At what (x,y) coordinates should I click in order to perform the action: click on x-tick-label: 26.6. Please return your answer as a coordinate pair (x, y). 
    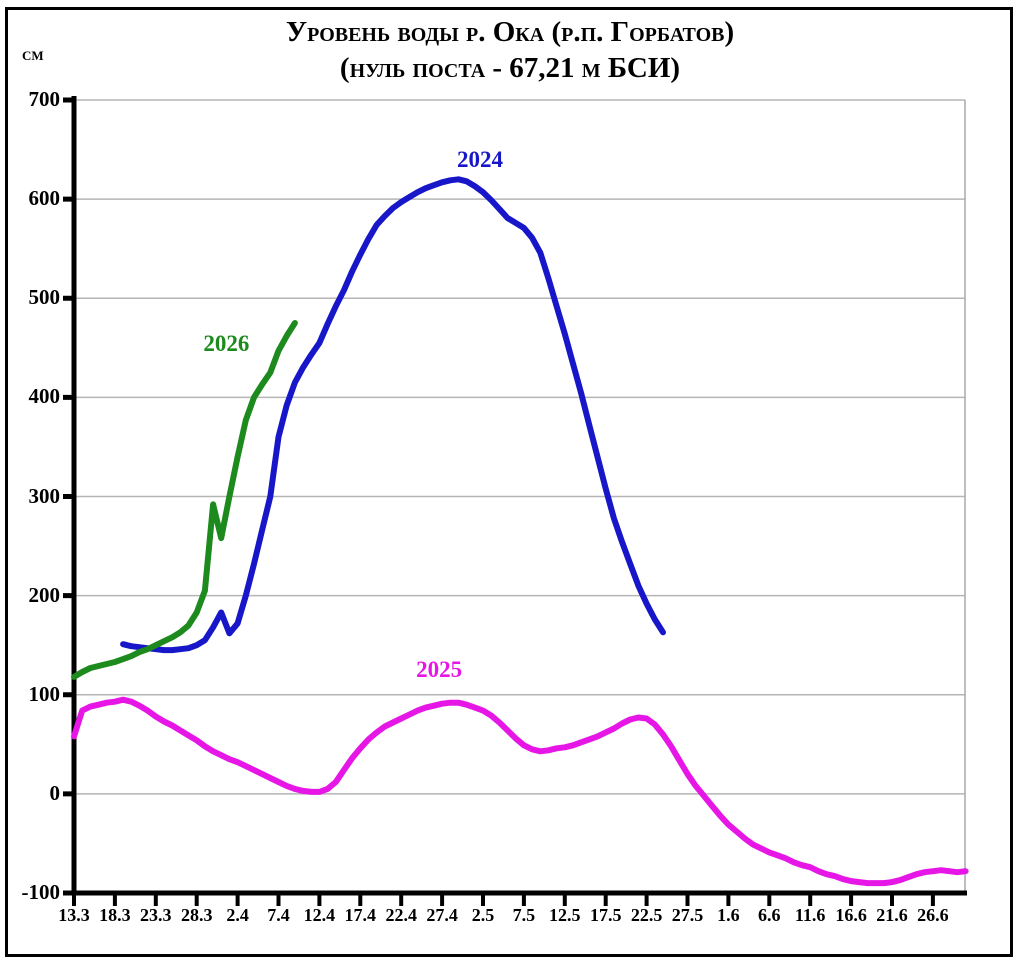
    Looking at the image, I should click on (933, 915).